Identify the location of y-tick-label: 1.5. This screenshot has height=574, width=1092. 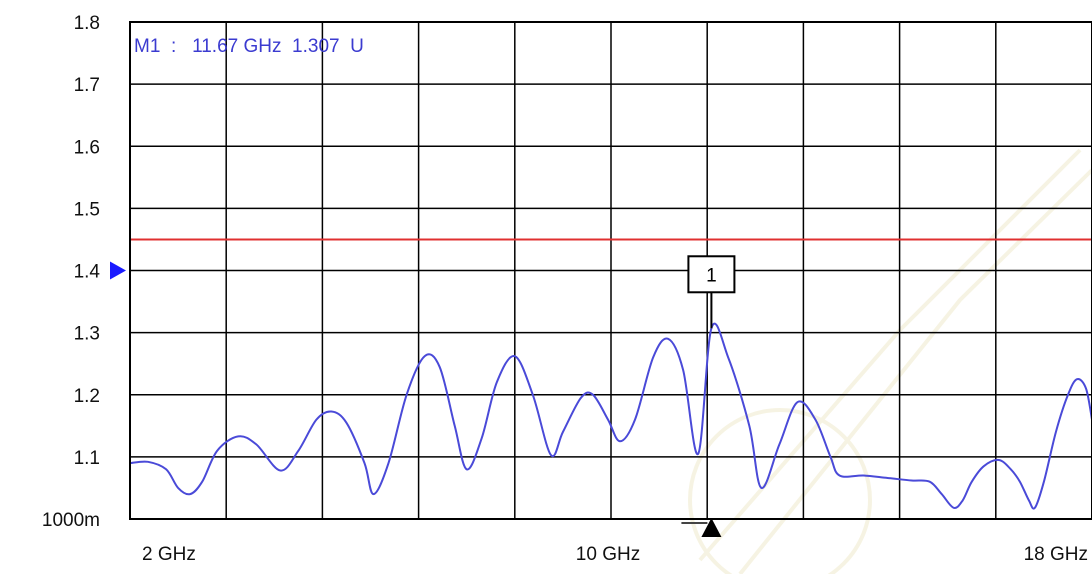
(87, 209).